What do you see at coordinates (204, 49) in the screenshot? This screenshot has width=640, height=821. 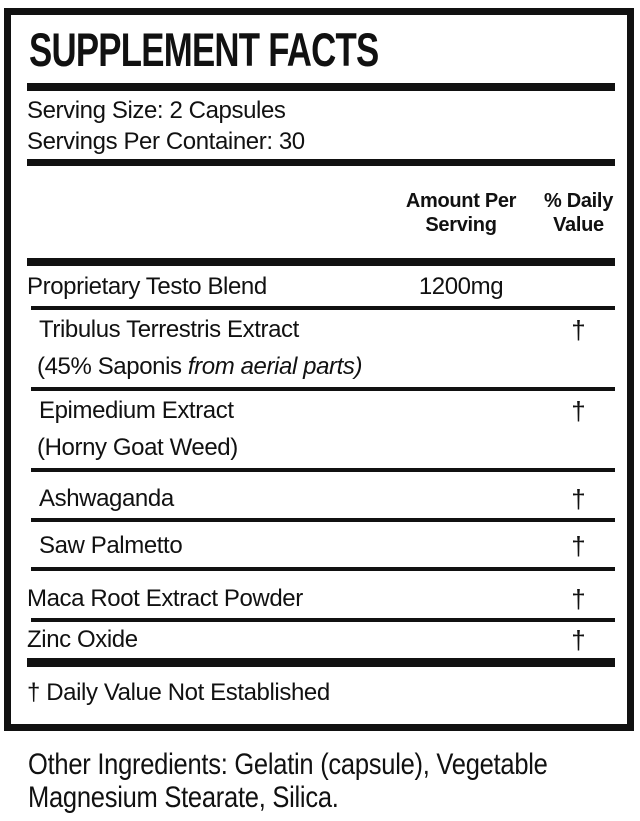 I see `panel-title: SUPPLEMENT FACTS` at bounding box center [204, 49].